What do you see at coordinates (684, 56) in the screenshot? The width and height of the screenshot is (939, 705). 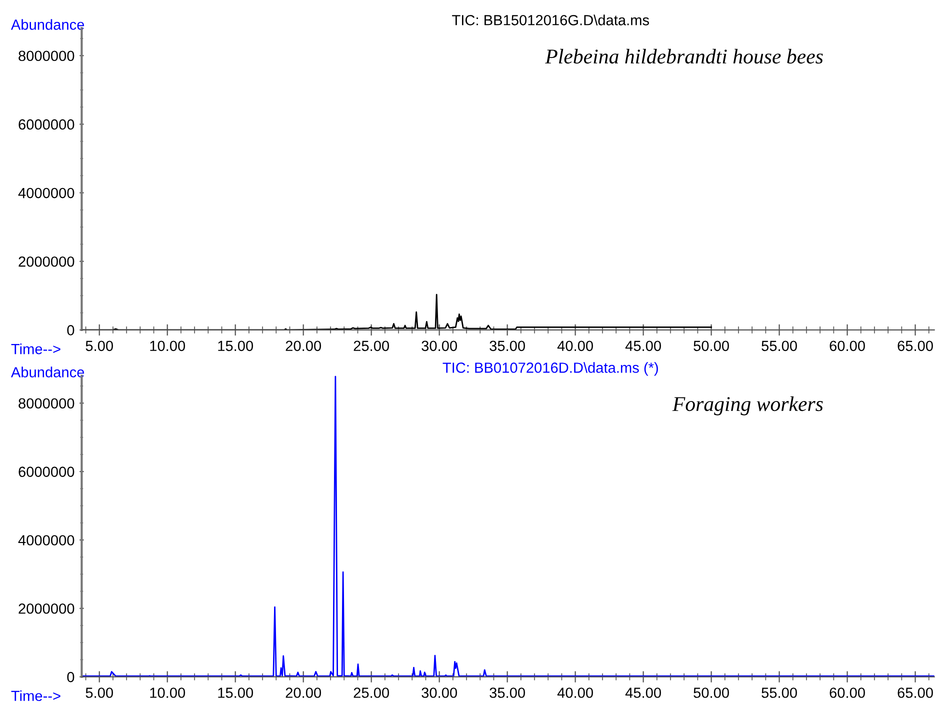 I see `annotation: Plebeina hildebrandti house bees` at bounding box center [684, 56].